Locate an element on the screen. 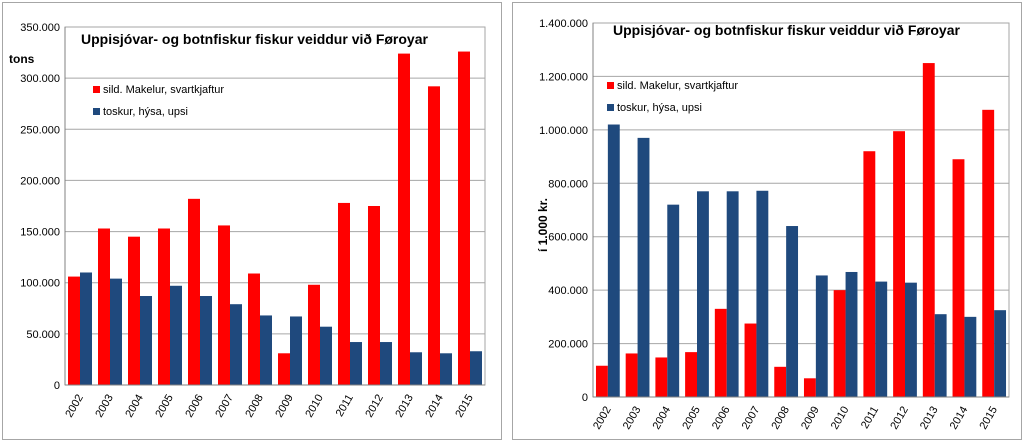  y-tick-label: 300.000 is located at coordinates (40, 79).